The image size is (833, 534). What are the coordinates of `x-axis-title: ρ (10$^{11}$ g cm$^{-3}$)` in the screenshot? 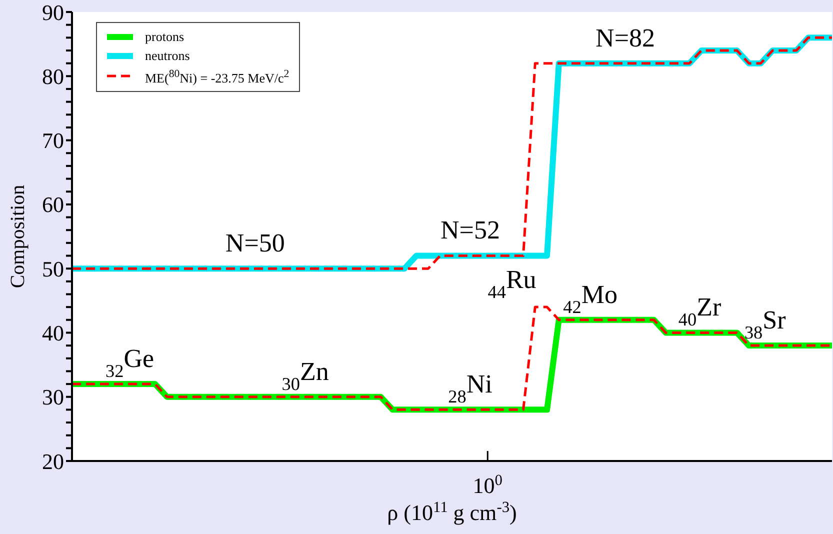 It's located at (452, 511).